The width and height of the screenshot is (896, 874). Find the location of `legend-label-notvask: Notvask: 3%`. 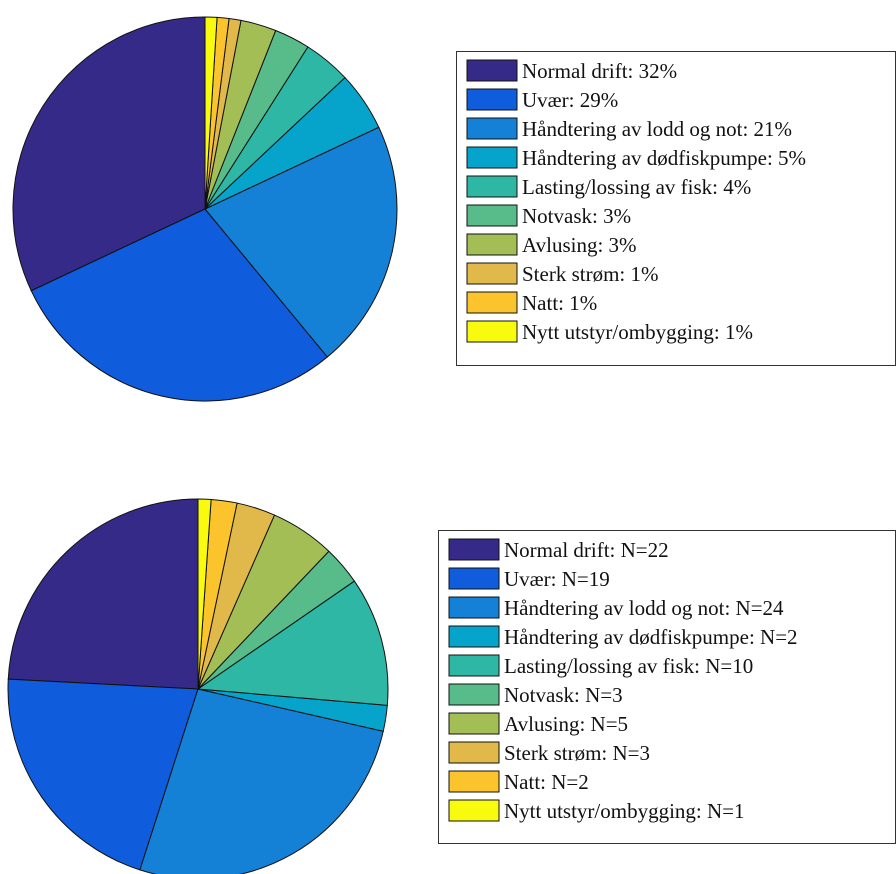

legend-label-notvask: Notvask: 3% is located at coordinates (576, 216).